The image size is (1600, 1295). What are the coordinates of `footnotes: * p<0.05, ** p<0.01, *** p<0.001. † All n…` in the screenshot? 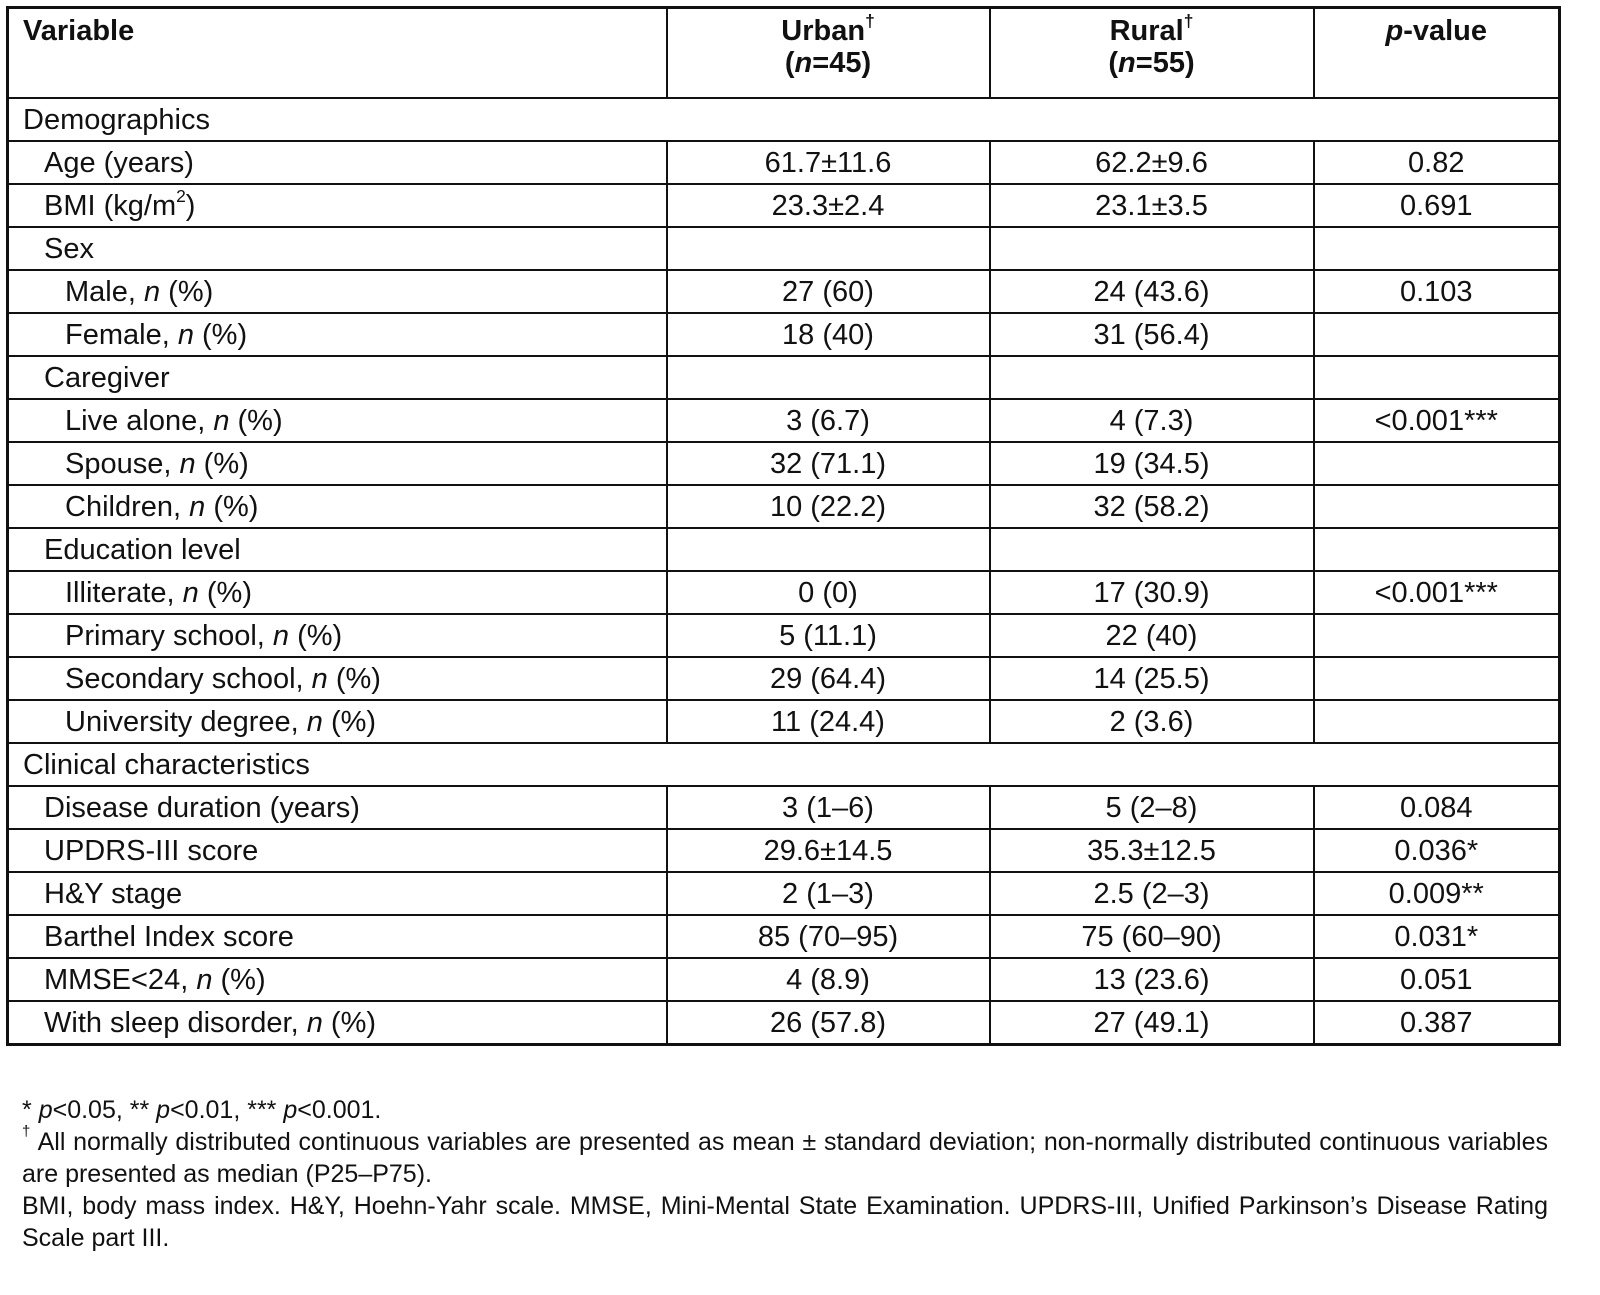 It's located at (785, 1174).